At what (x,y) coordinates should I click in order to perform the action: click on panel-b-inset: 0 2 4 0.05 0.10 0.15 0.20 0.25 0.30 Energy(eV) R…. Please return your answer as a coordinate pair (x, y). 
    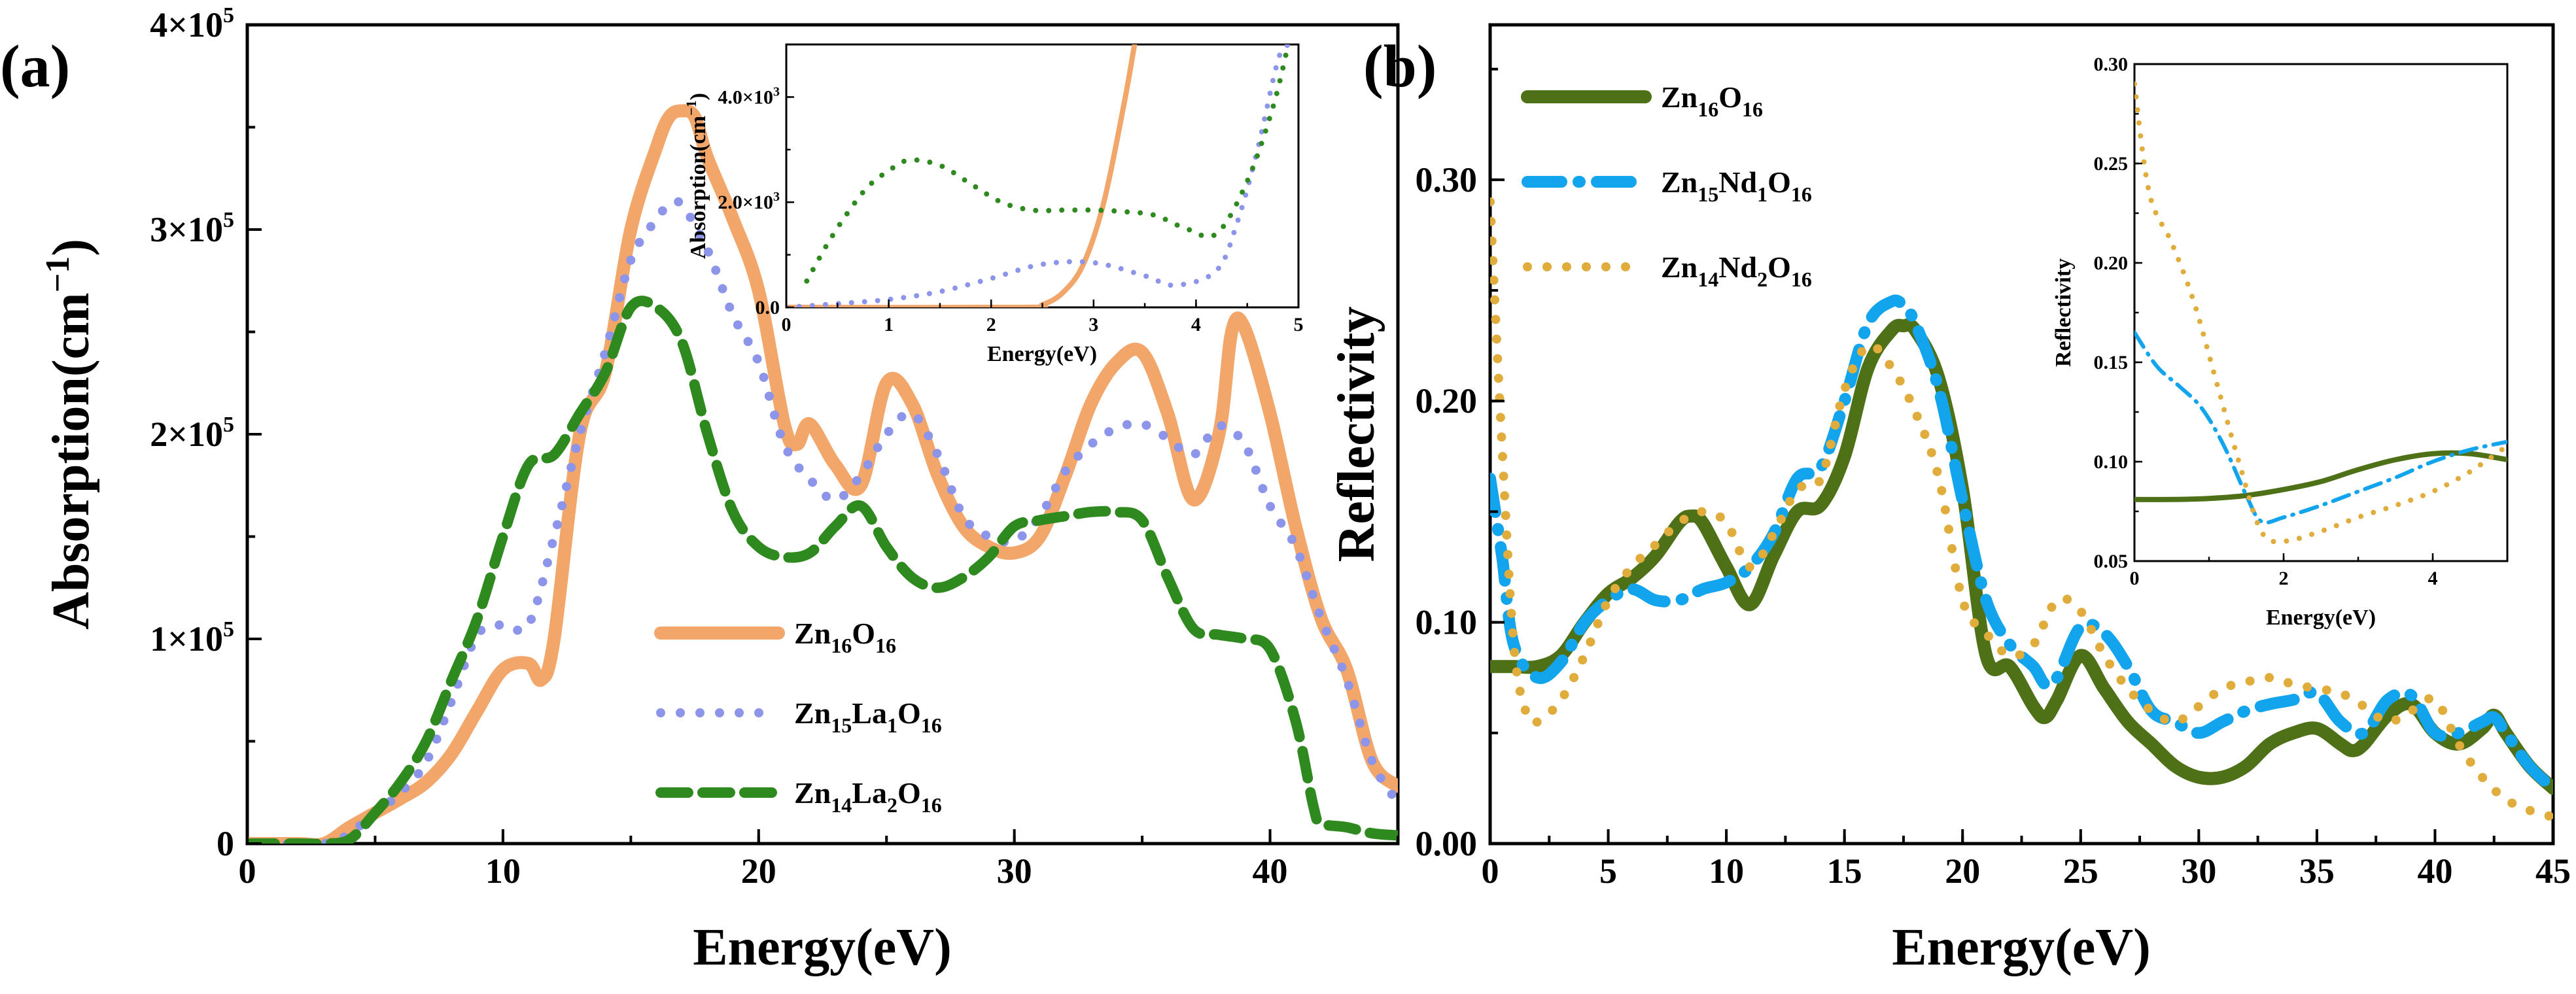
    Looking at the image, I should click on (2280, 342).